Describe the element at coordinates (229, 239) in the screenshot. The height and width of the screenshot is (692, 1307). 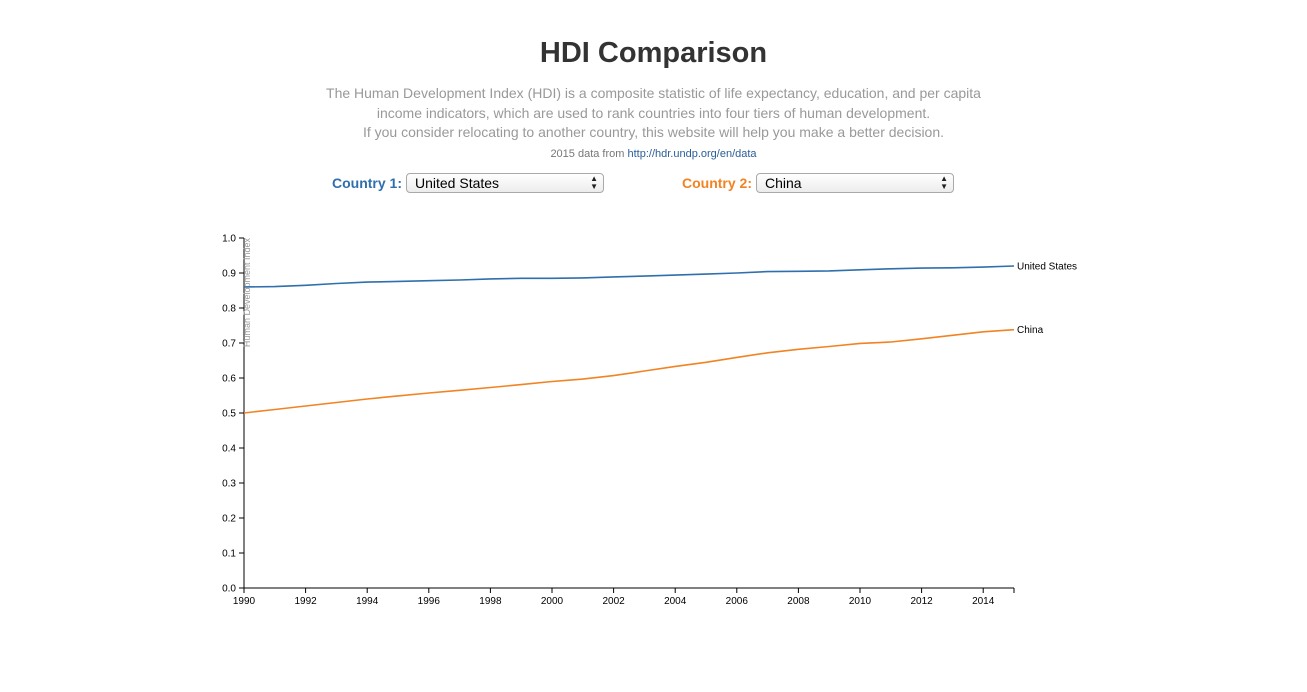
I see `y-tick-label-10: 1.0` at that location.